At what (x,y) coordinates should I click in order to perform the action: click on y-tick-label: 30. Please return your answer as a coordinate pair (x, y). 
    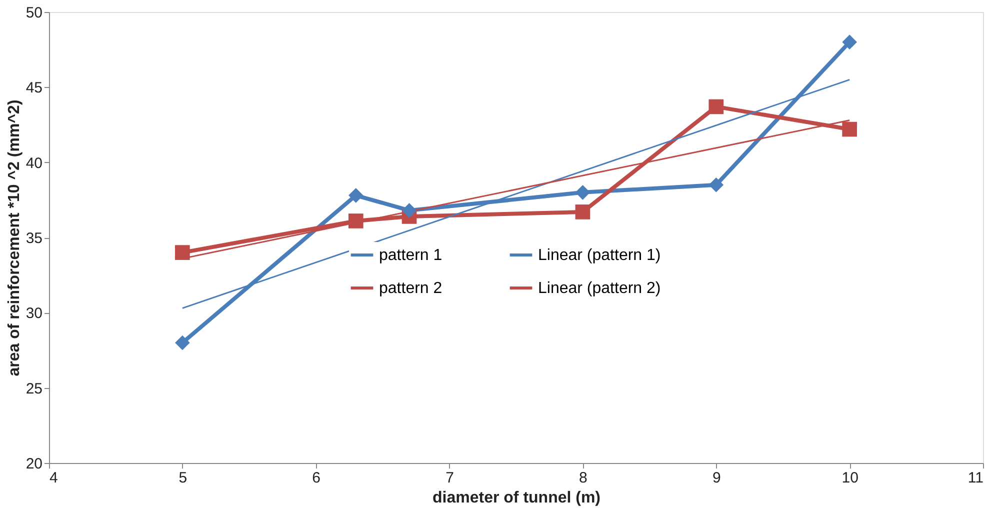
    Looking at the image, I should click on (34, 313).